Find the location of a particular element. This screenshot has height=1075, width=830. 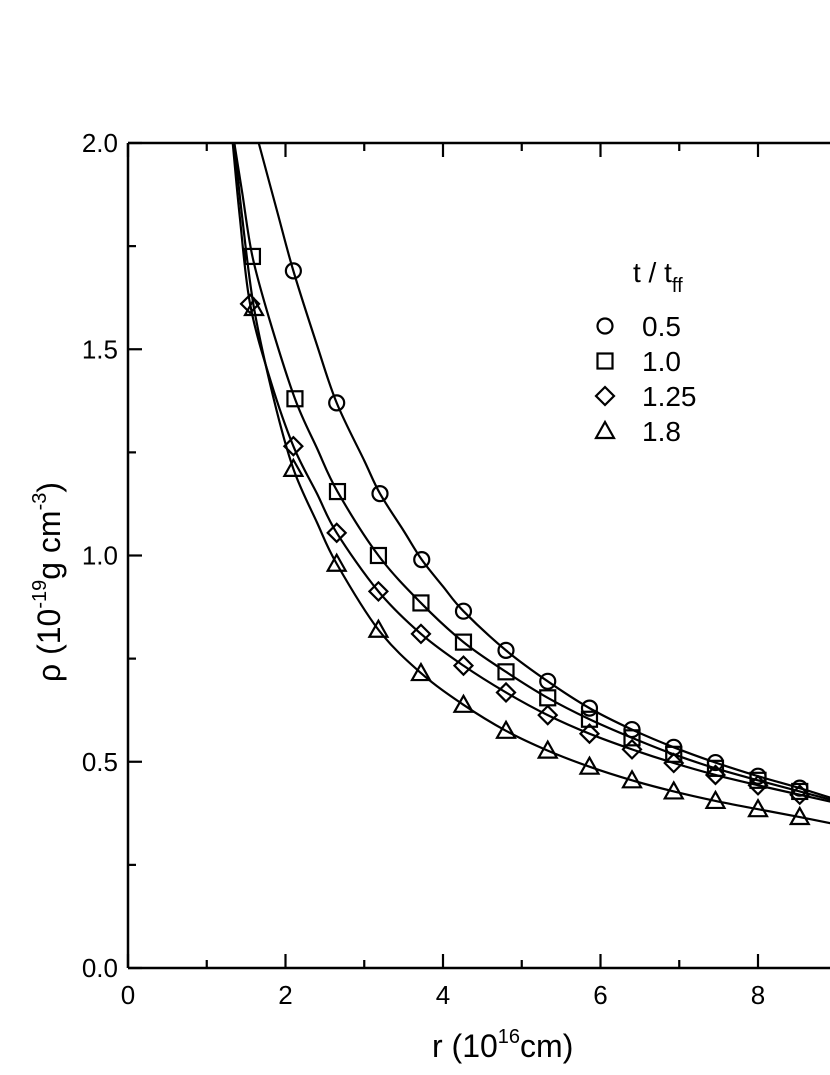

y-axis-label: ρ (10-19g cm-3) is located at coordinates (48, 582).